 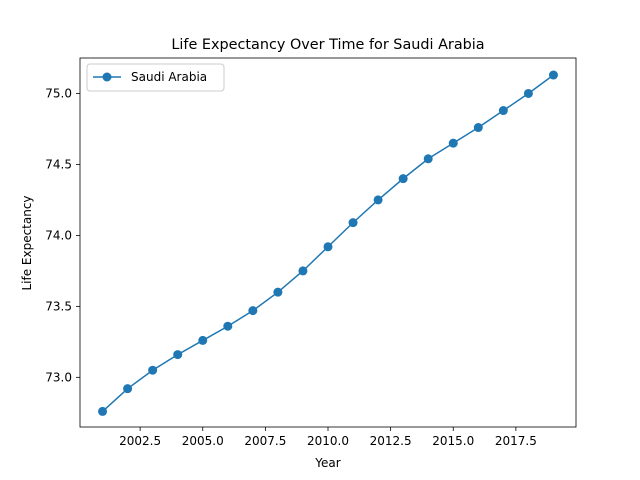 I want to click on x-tick-label: 2010.0, so click(x=328, y=441).